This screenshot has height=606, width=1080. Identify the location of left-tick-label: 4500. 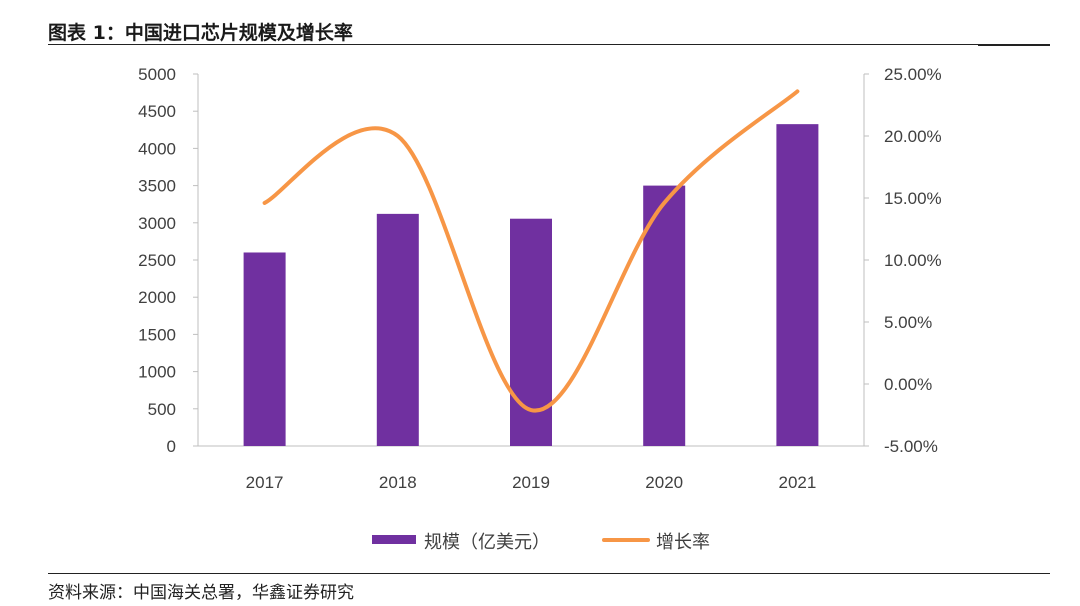
(157, 111).